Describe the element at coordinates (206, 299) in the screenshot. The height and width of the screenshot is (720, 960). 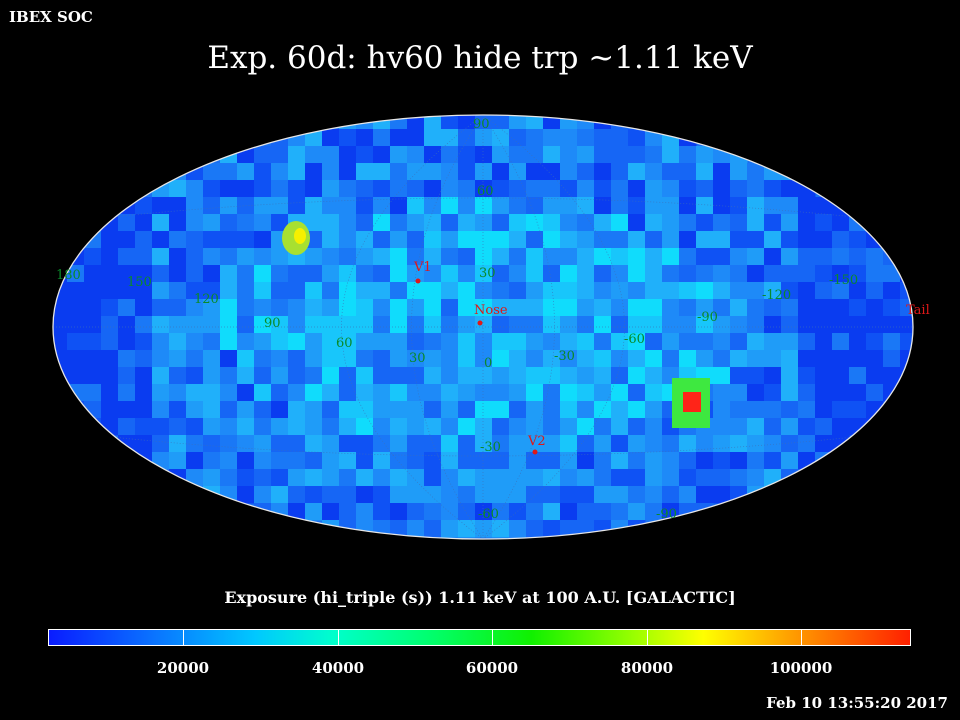
I see `longitude-label: 120` at that location.